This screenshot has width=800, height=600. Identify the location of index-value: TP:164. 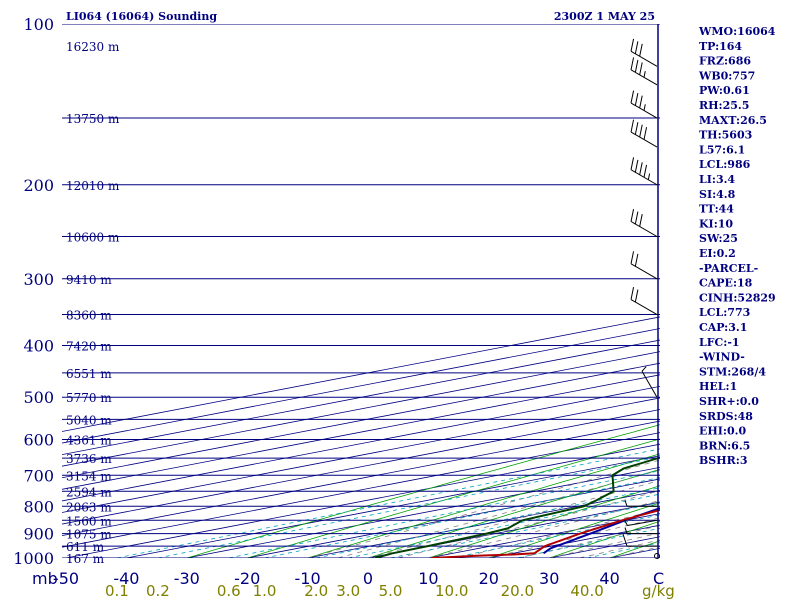
(720, 46).